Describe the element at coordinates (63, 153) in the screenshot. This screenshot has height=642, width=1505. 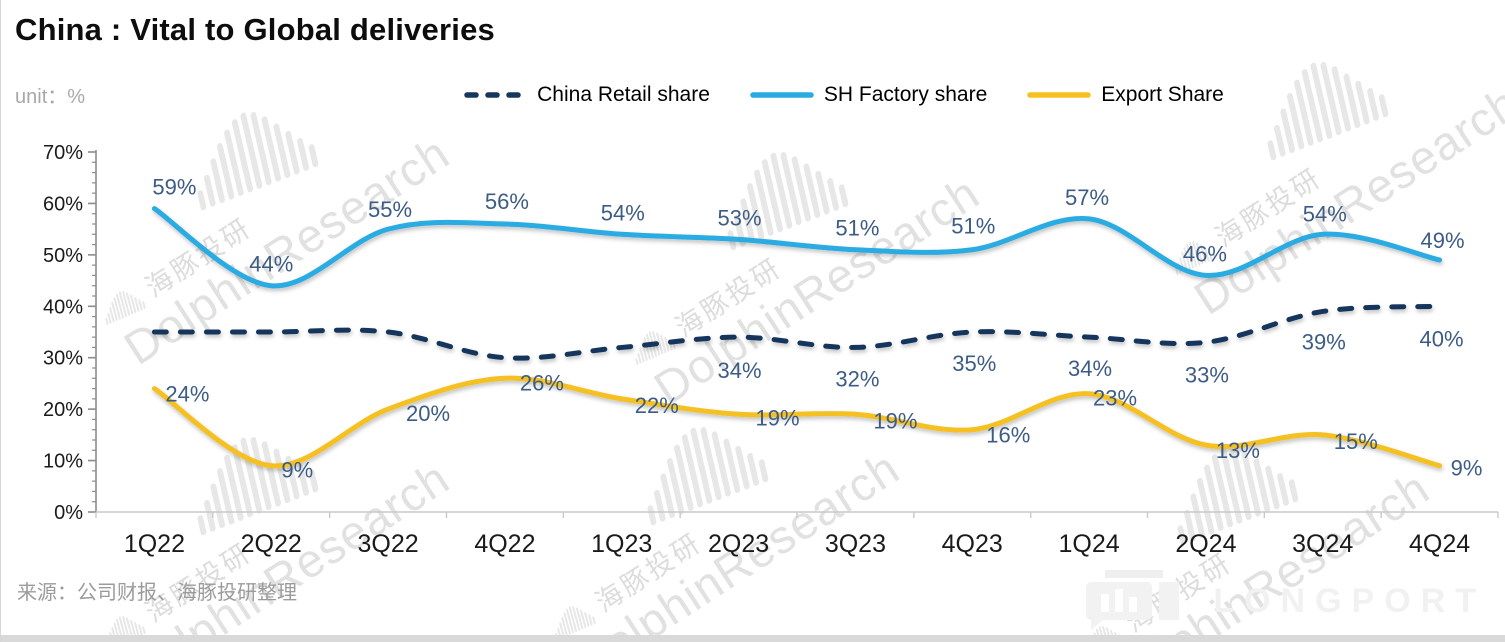
I see `y-axis-label: 70%` at that location.